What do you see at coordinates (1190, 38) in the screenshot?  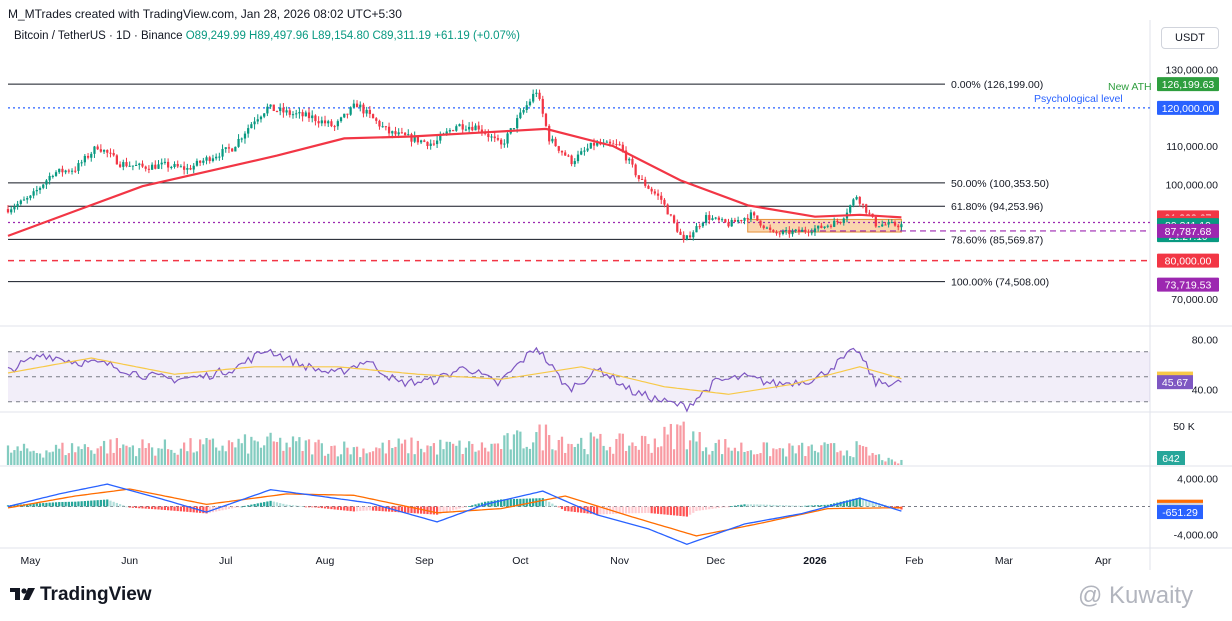 I see `currency-selector: USDT` at bounding box center [1190, 38].